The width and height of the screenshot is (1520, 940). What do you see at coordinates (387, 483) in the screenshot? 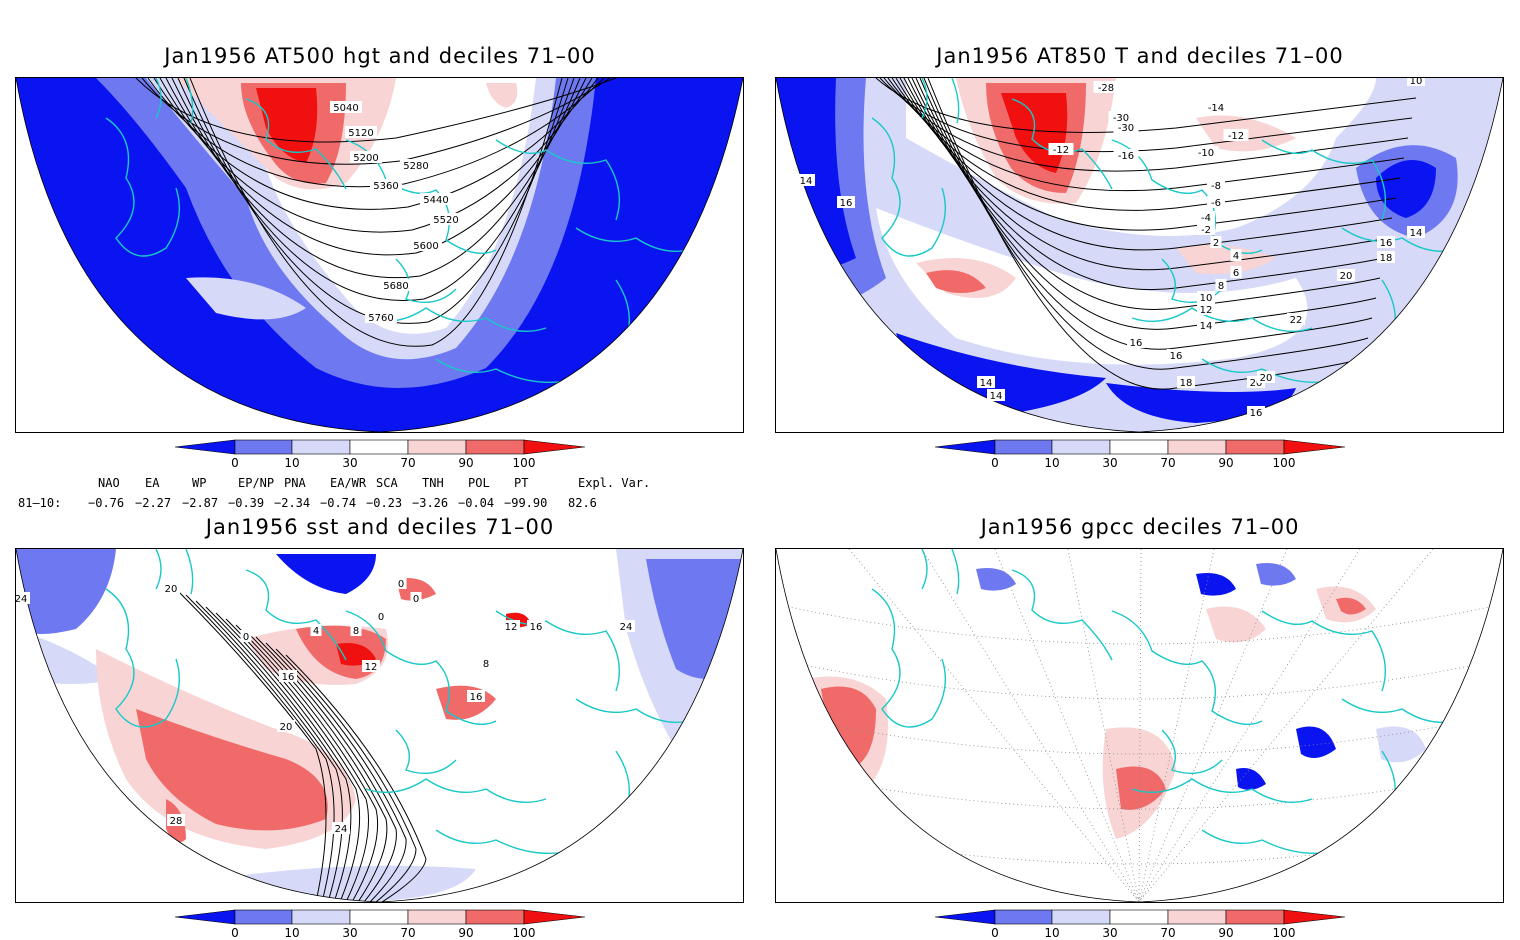
I see `teleconnection-header: SCA` at bounding box center [387, 483].